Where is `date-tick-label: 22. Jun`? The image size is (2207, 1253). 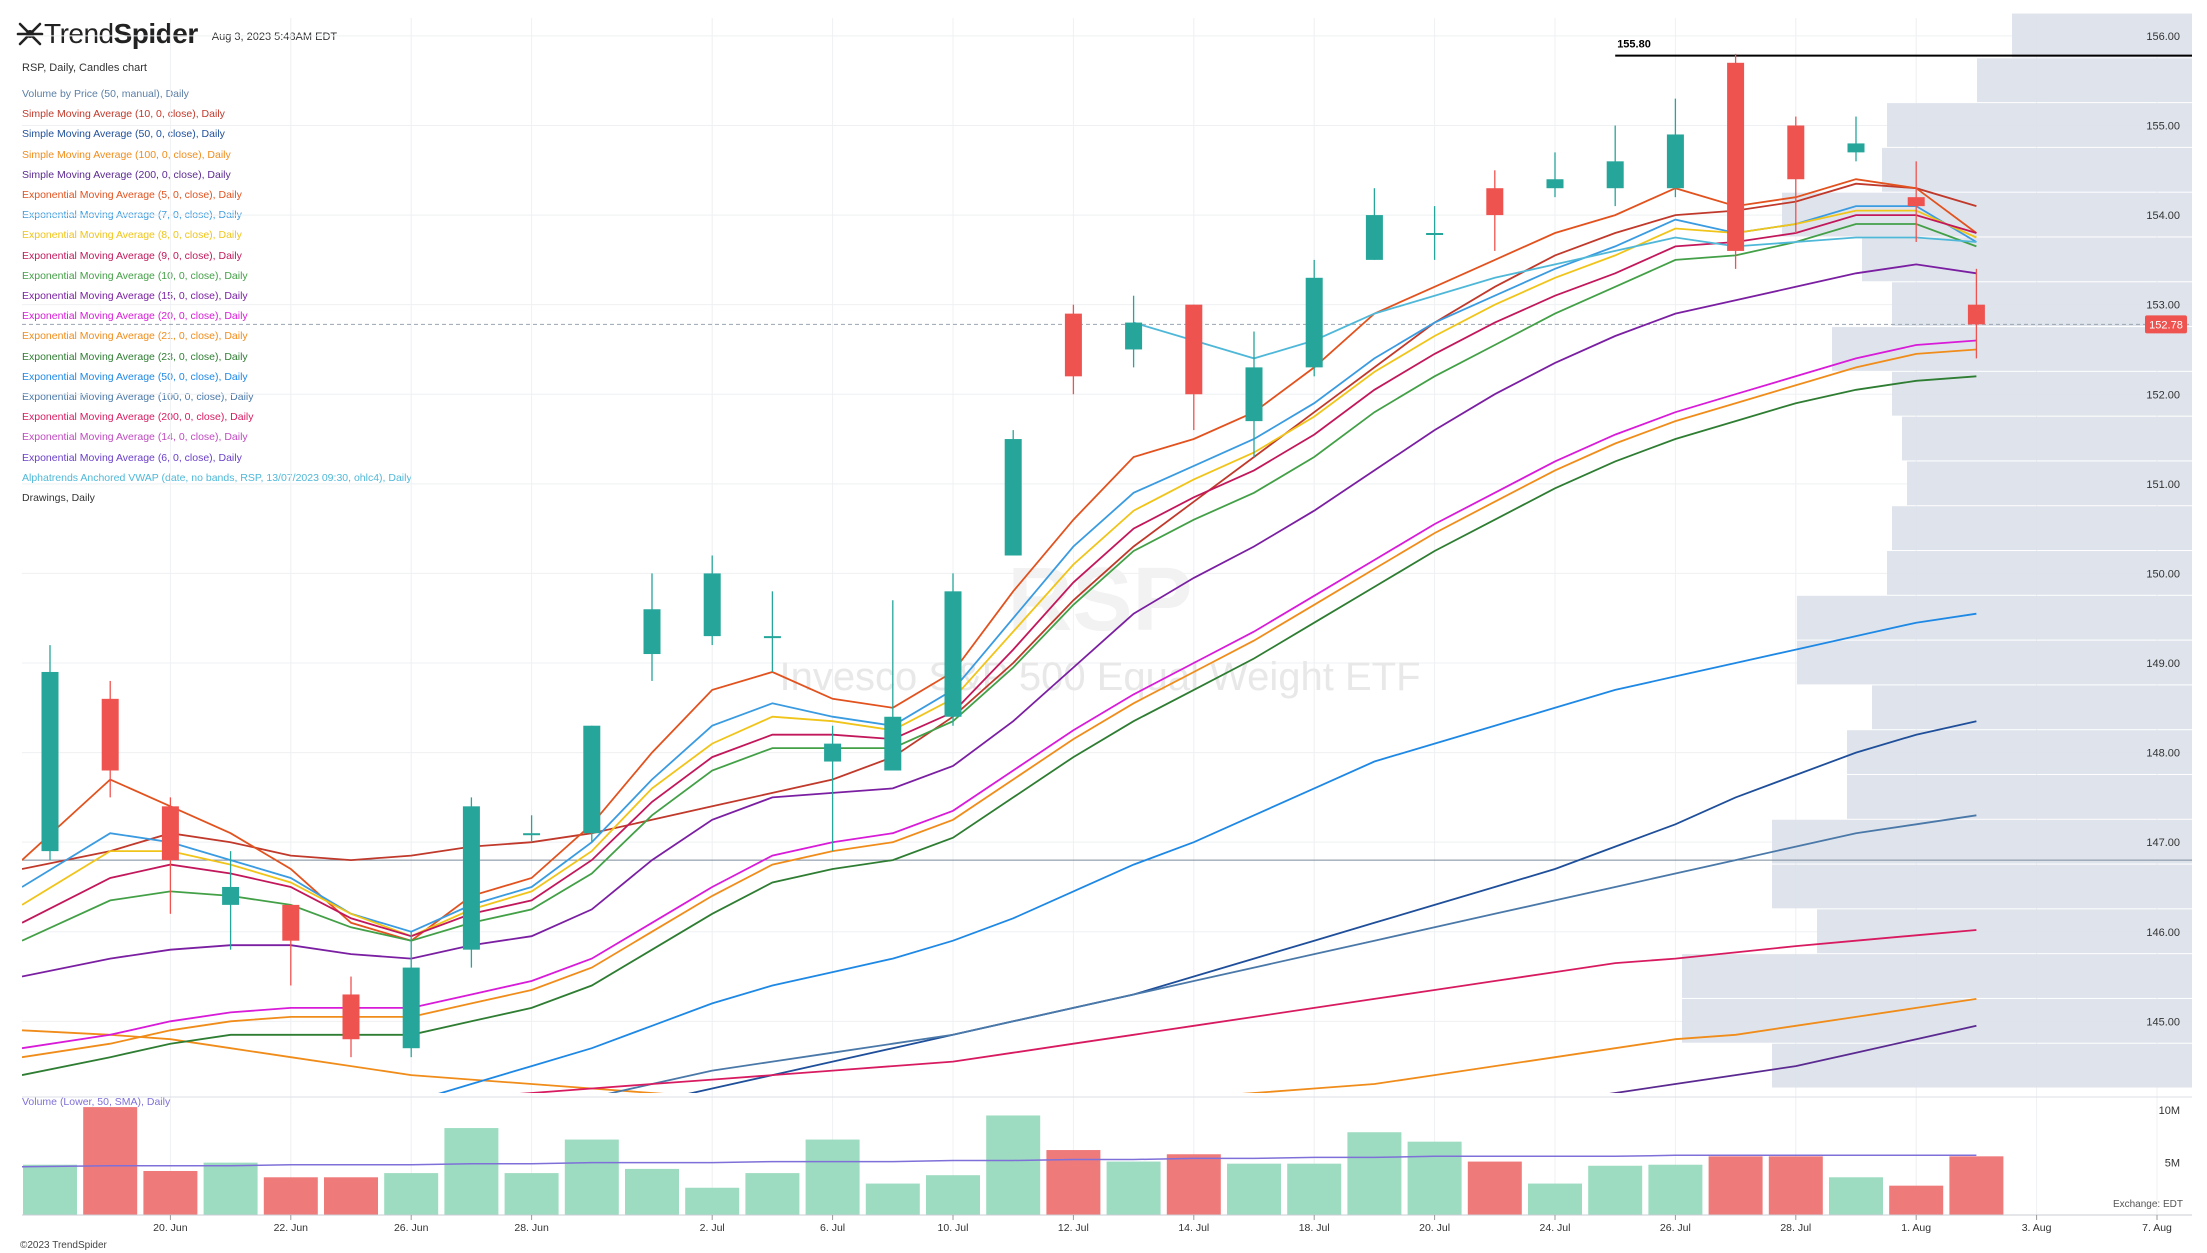
date-tick-label: 22. Jun is located at coordinates (291, 1228).